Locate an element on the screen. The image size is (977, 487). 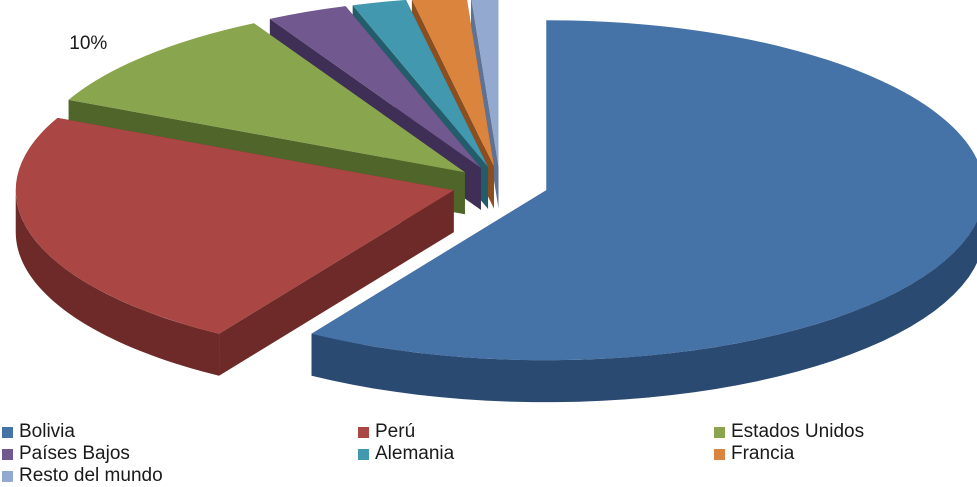
legend-label-peru: Perú is located at coordinates (395, 431).